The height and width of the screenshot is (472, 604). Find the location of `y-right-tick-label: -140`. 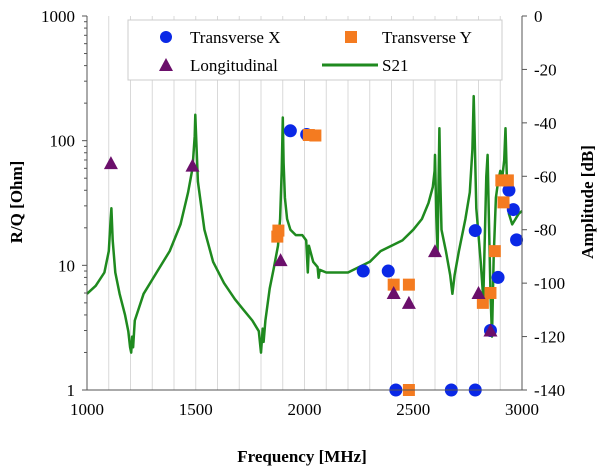

y-right-tick-label: -140 is located at coordinates (549, 390).